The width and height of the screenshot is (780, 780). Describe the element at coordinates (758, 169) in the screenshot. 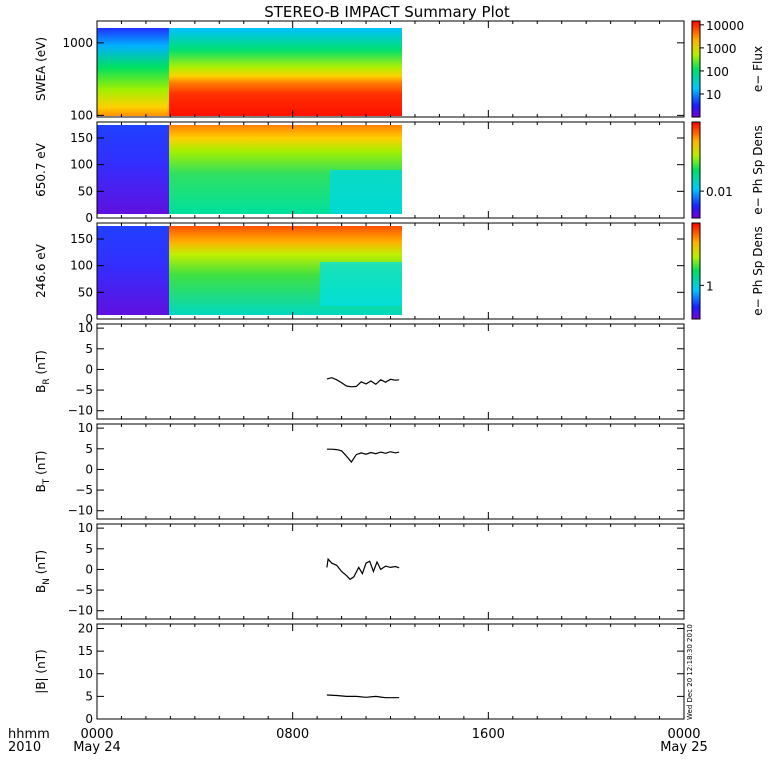

I see `pad650-cbar-label: e− Ph Sp Dens` at that location.